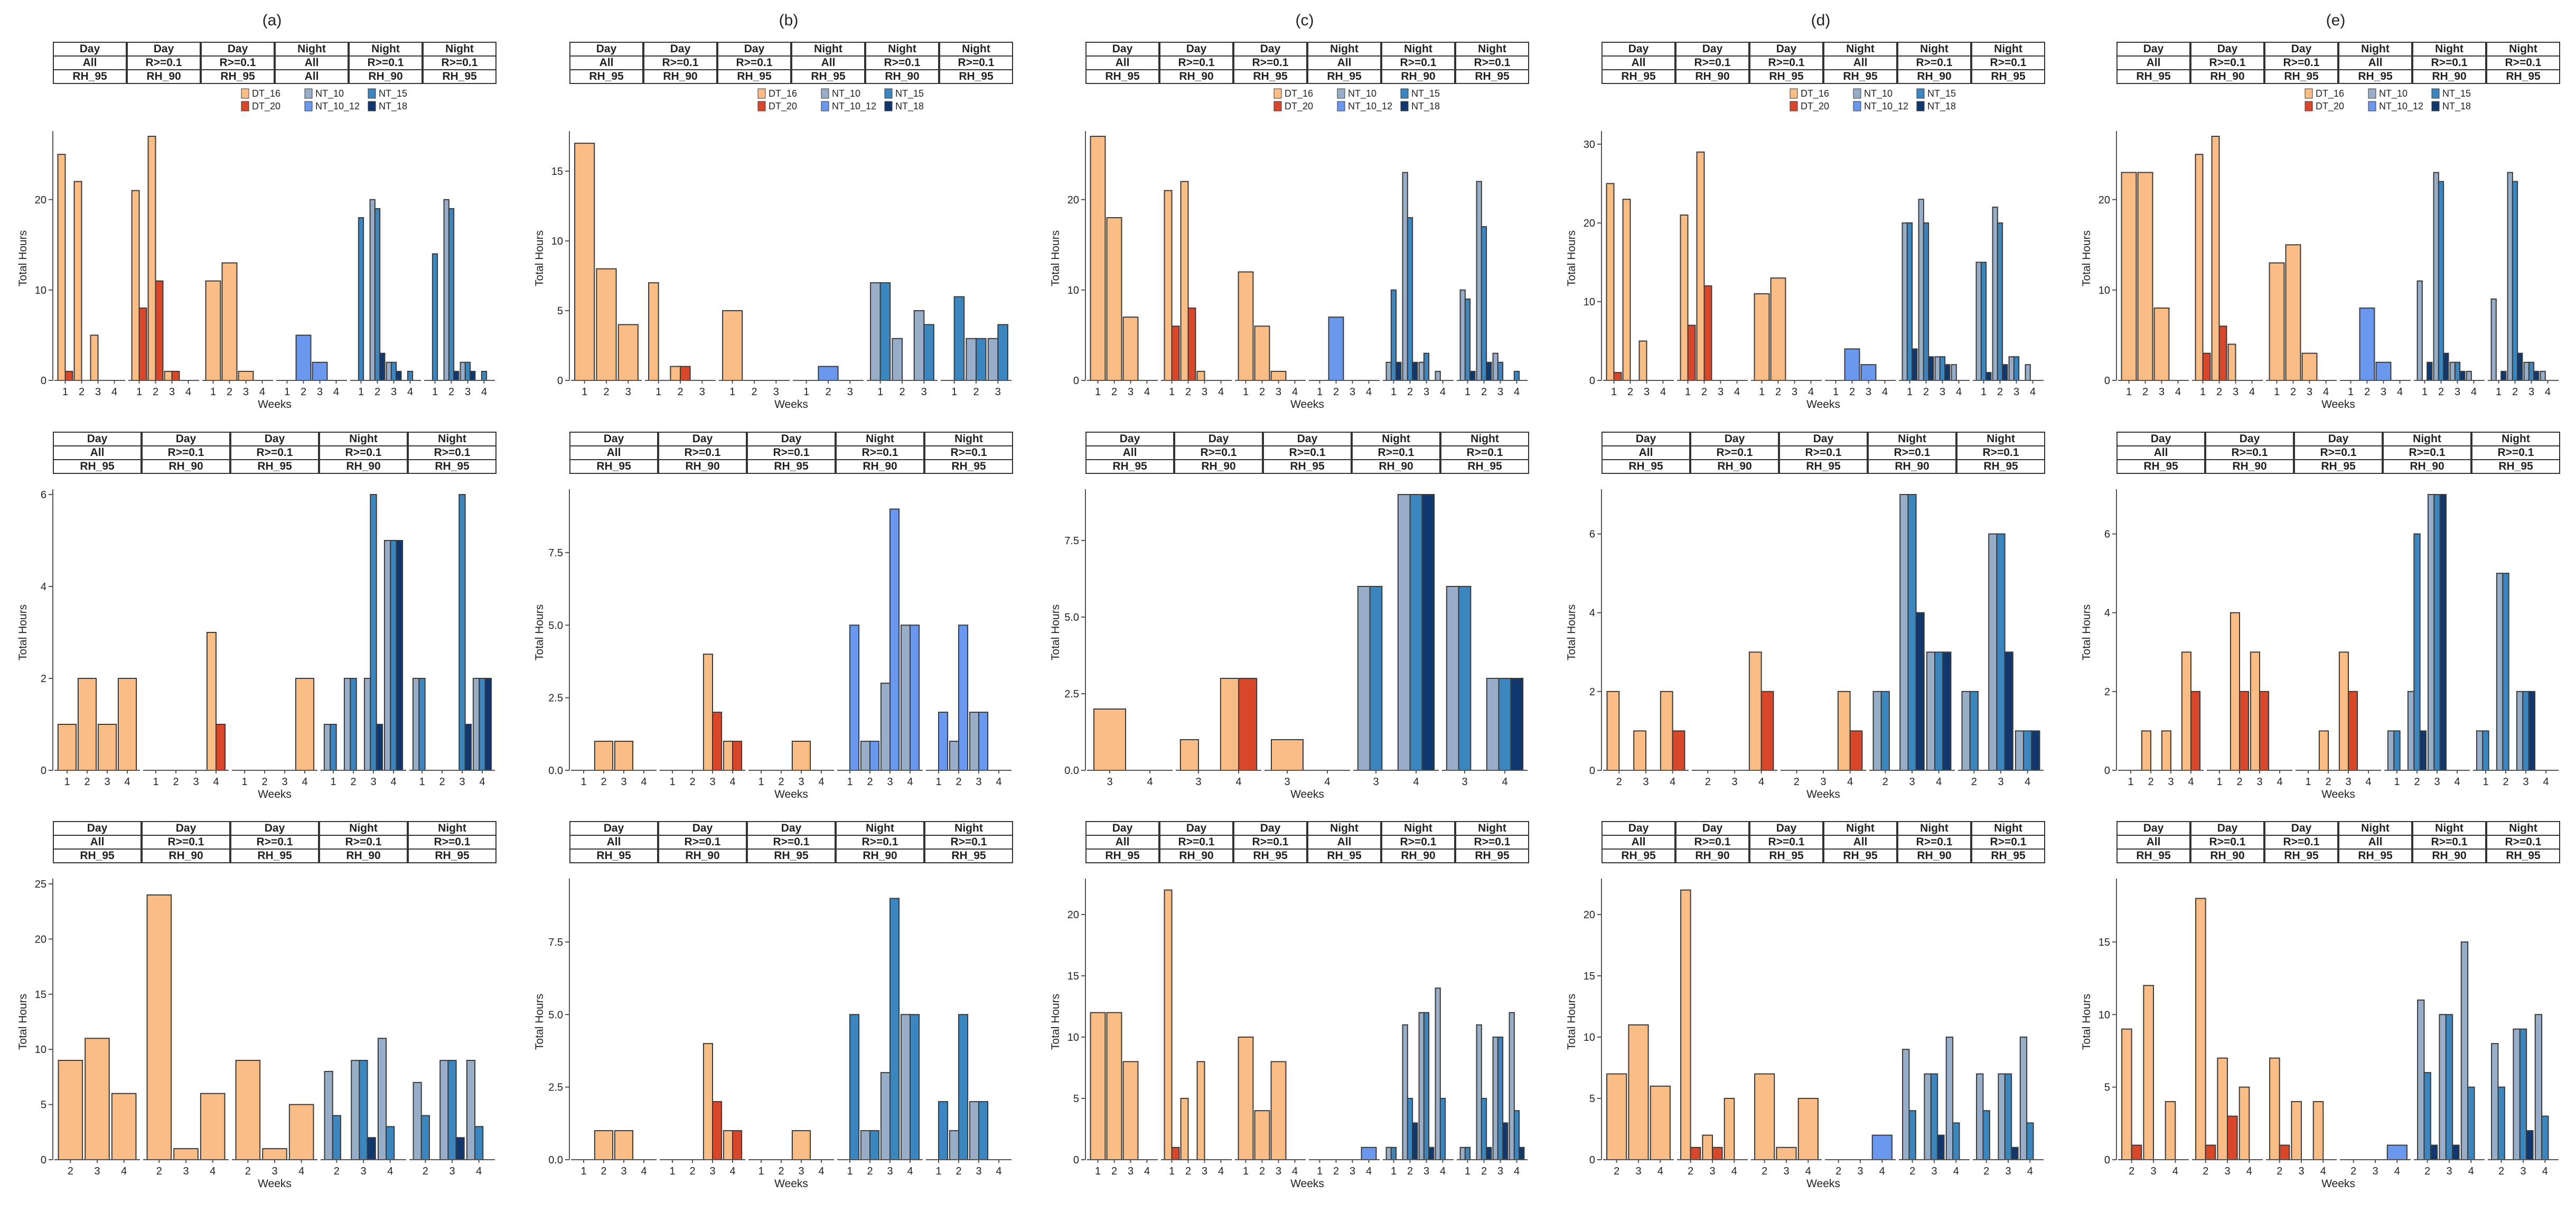  I want to click on panel-label: (a), so click(272, 20).